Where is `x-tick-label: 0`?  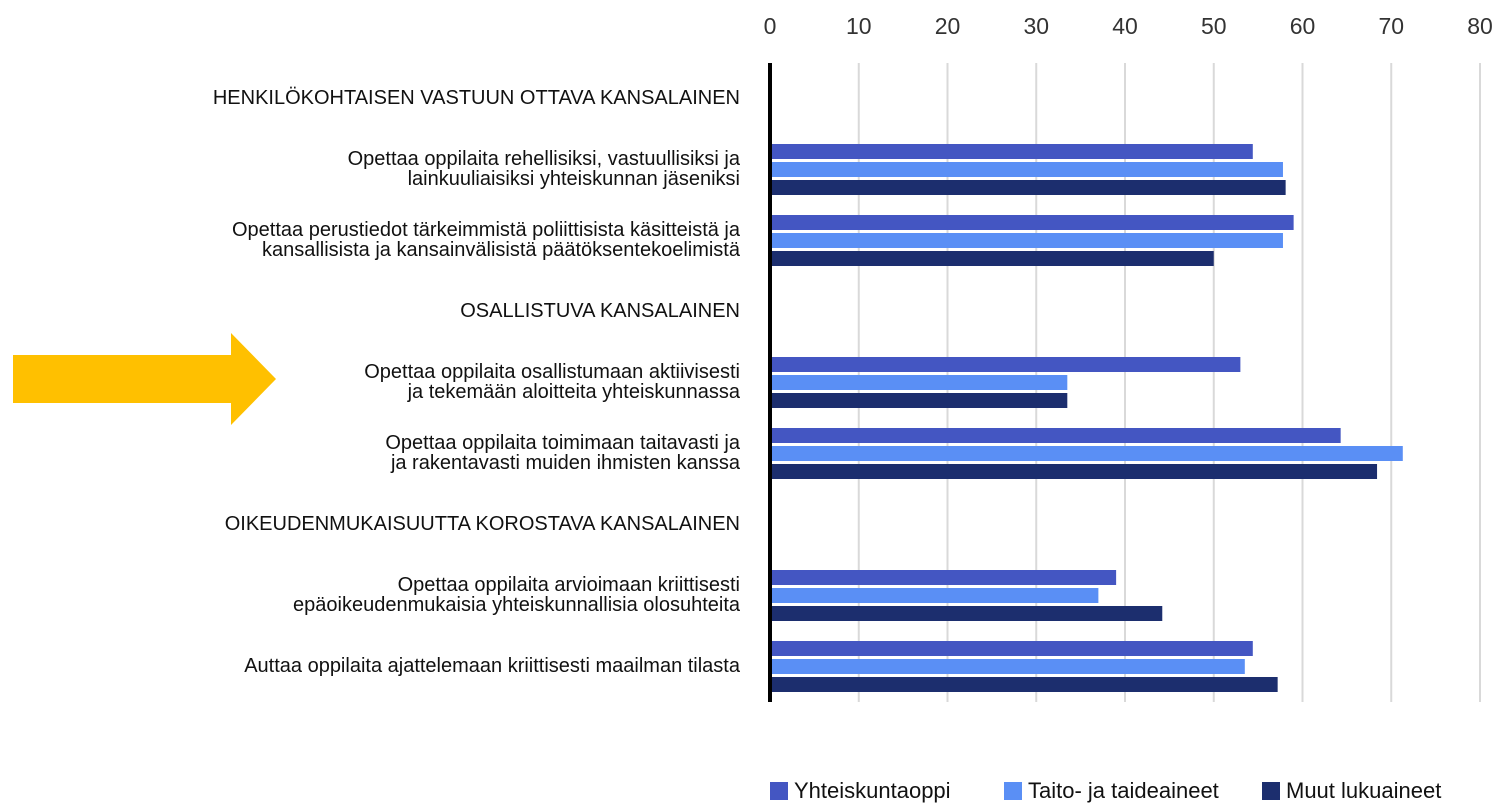 x-tick-label: 0 is located at coordinates (770, 26).